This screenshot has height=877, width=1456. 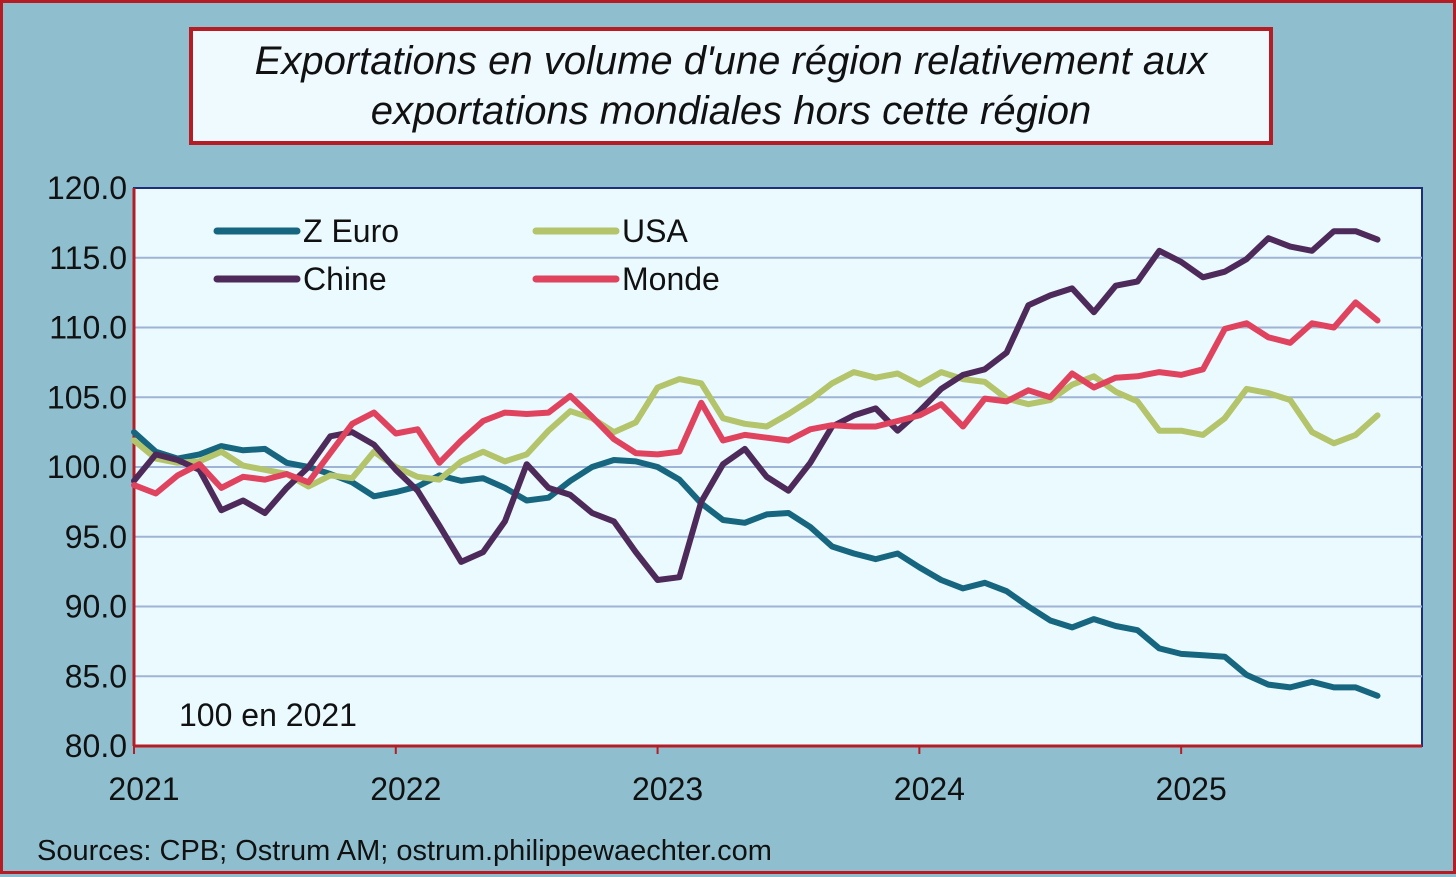 What do you see at coordinates (345, 279) in the screenshot?
I see `legend-label-chine: Chine` at bounding box center [345, 279].